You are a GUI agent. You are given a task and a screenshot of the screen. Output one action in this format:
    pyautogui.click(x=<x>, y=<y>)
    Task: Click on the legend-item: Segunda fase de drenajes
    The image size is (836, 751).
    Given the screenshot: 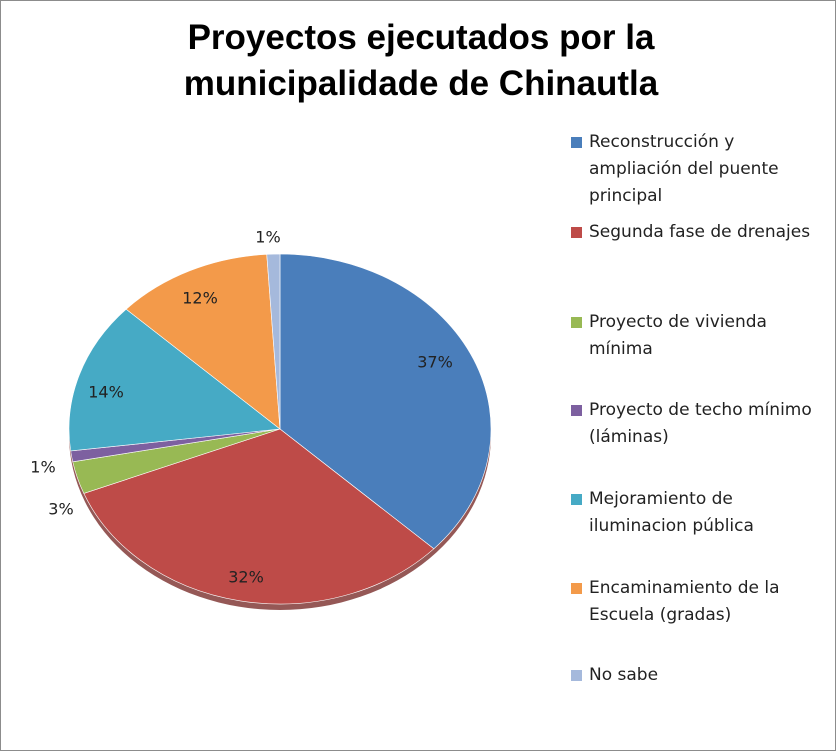 What is the action you would take?
    pyautogui.click(x=696, y=232)
    